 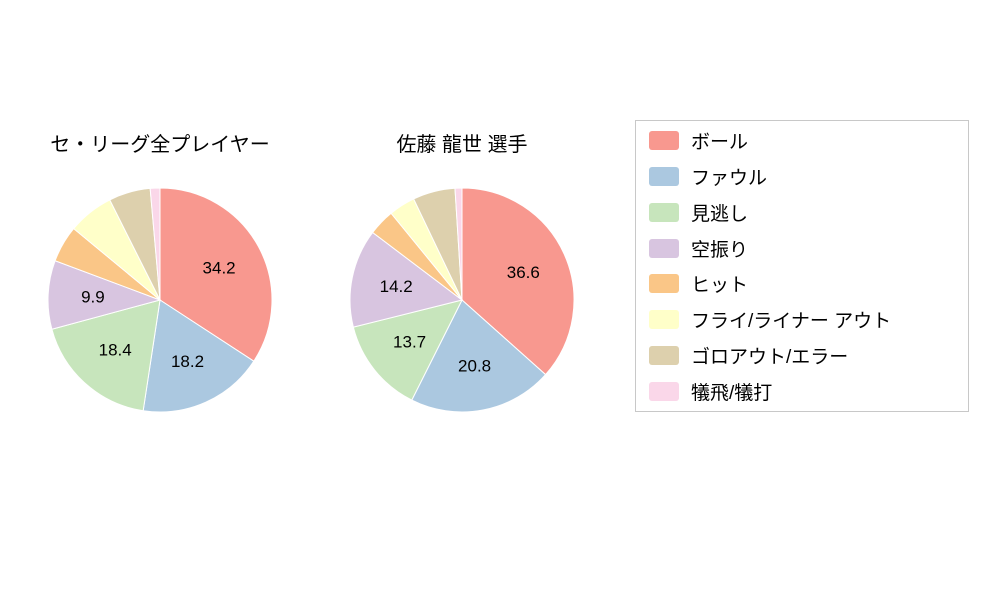 I want to click on pie-value-label-ball: 34.2, so click(x=219, y=268).